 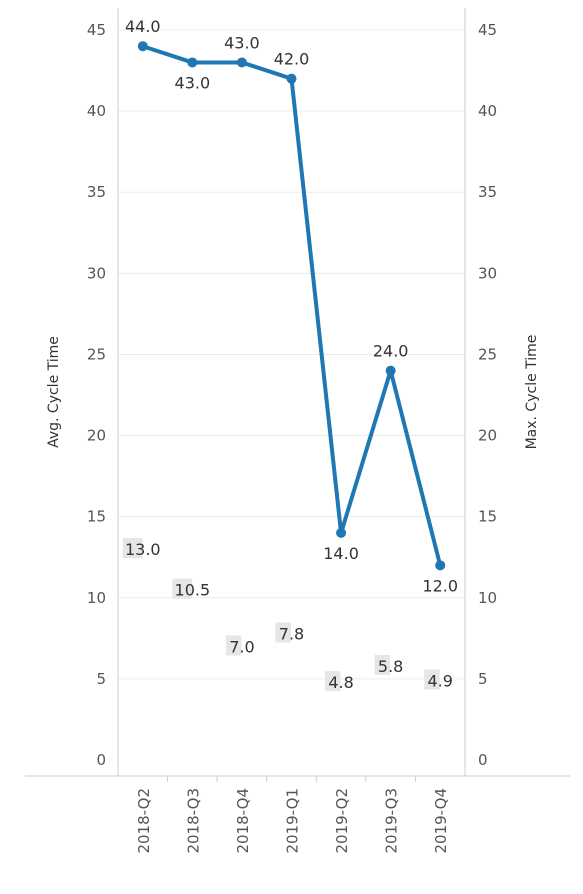 What do you see at coordinates (291, 633) in the screenshot?
I see `avg-cycle-time-label: 7.8` at bounding box center [291, 633].